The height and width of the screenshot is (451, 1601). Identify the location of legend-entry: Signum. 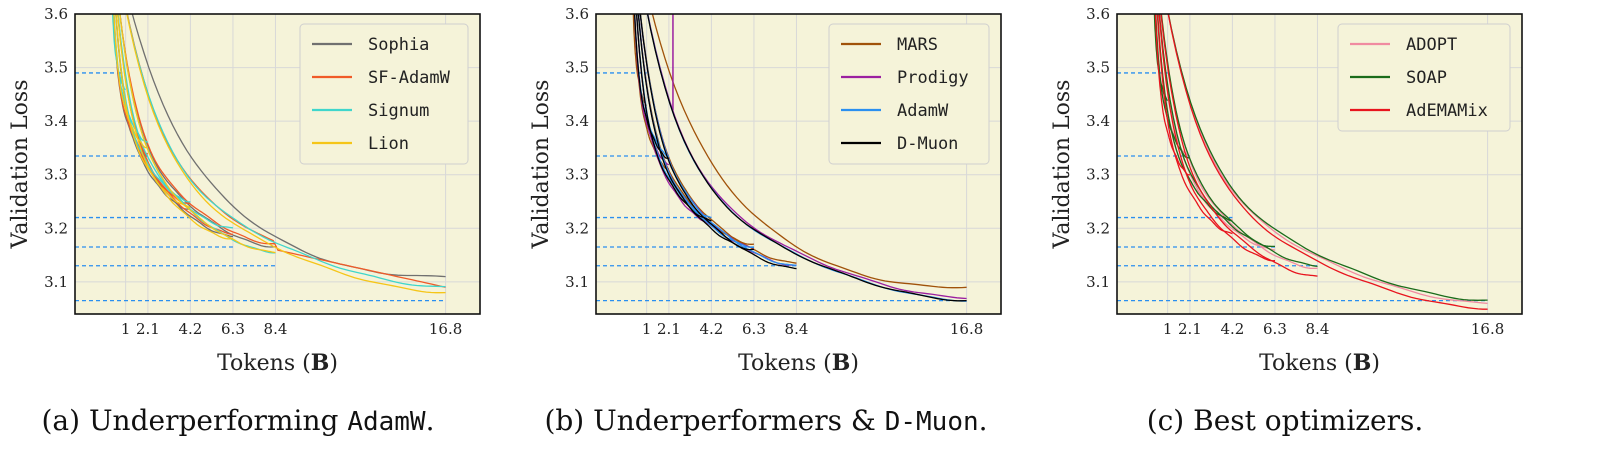
(398, 111).